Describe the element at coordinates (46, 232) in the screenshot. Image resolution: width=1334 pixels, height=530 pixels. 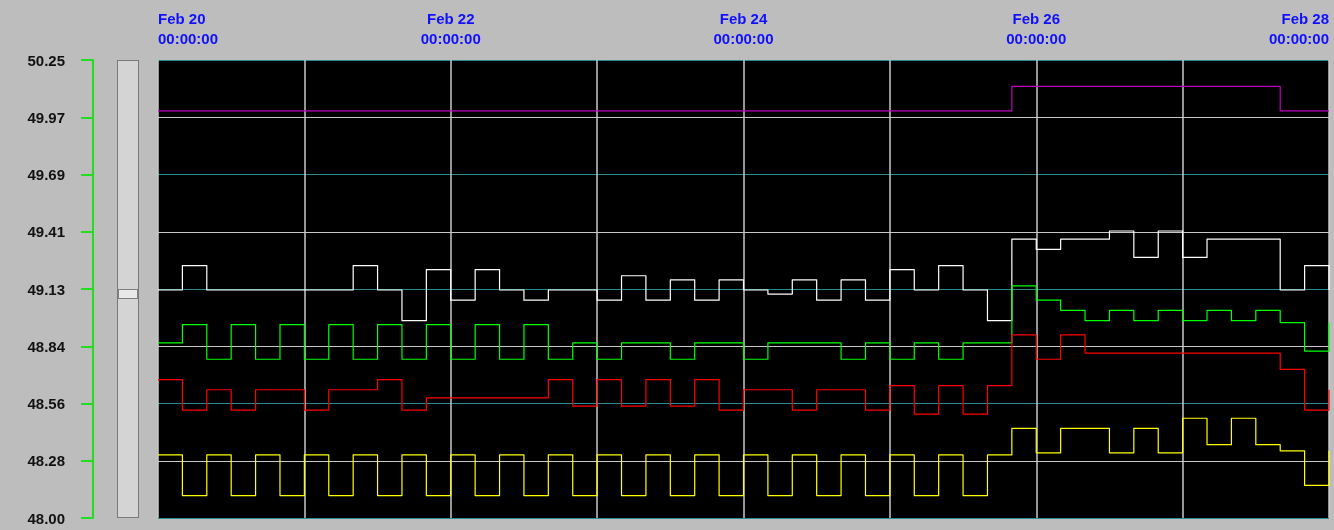
I see `y-tick-label: 49.41` at that location.